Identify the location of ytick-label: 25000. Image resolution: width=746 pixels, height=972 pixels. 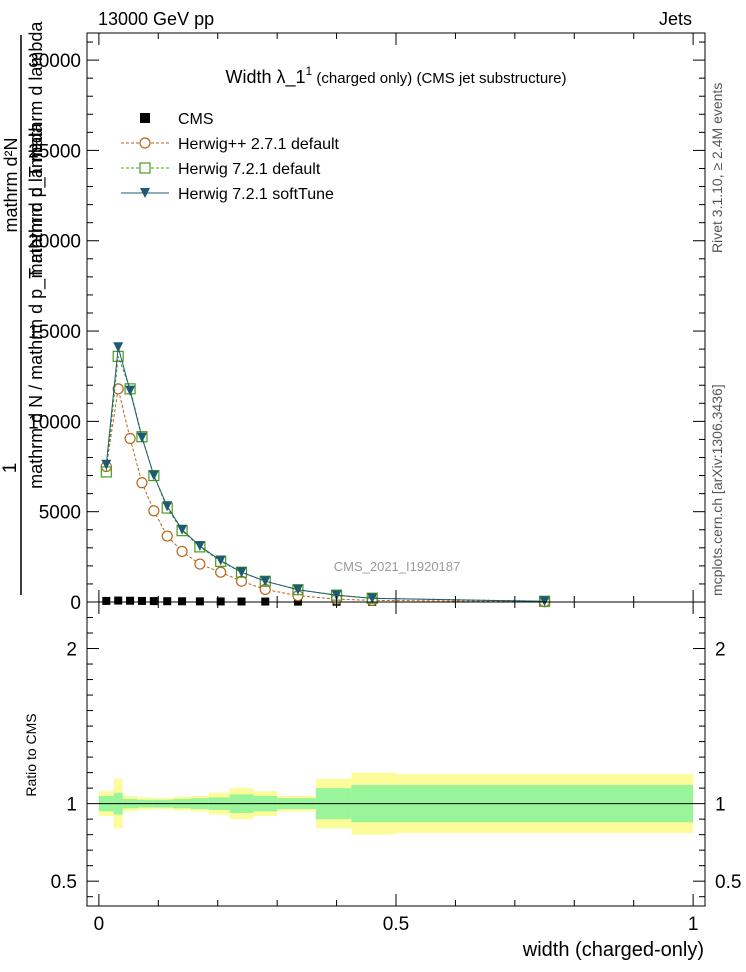
(54, 151).